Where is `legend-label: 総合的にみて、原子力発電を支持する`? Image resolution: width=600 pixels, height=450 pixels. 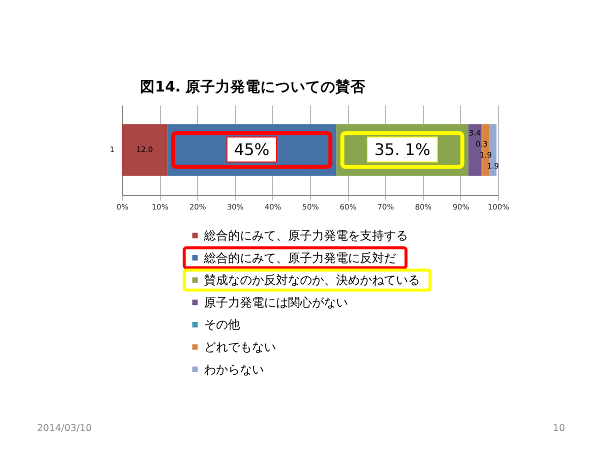
legend-label: 総合的にみて、原子力発電を支持する is located at coordinates (305, 235).